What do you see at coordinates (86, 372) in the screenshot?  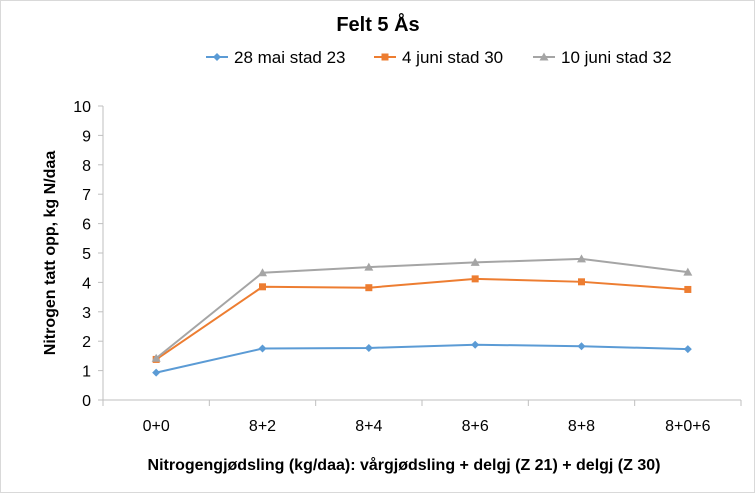 I see `y-tick-label: 1` at bounding box center [86, 372].